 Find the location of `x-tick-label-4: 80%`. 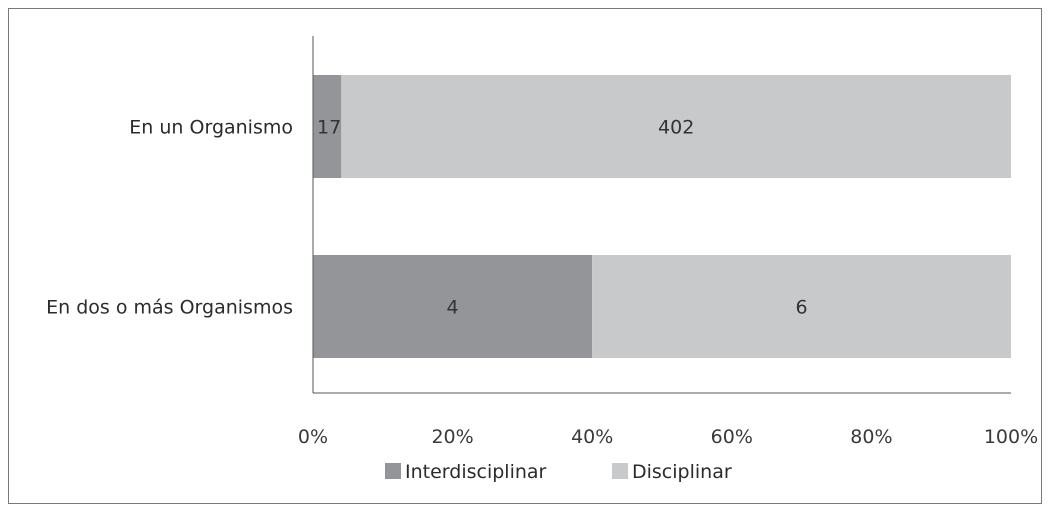

x-tick-label-4: 80% is located at coordinates (871, 437).